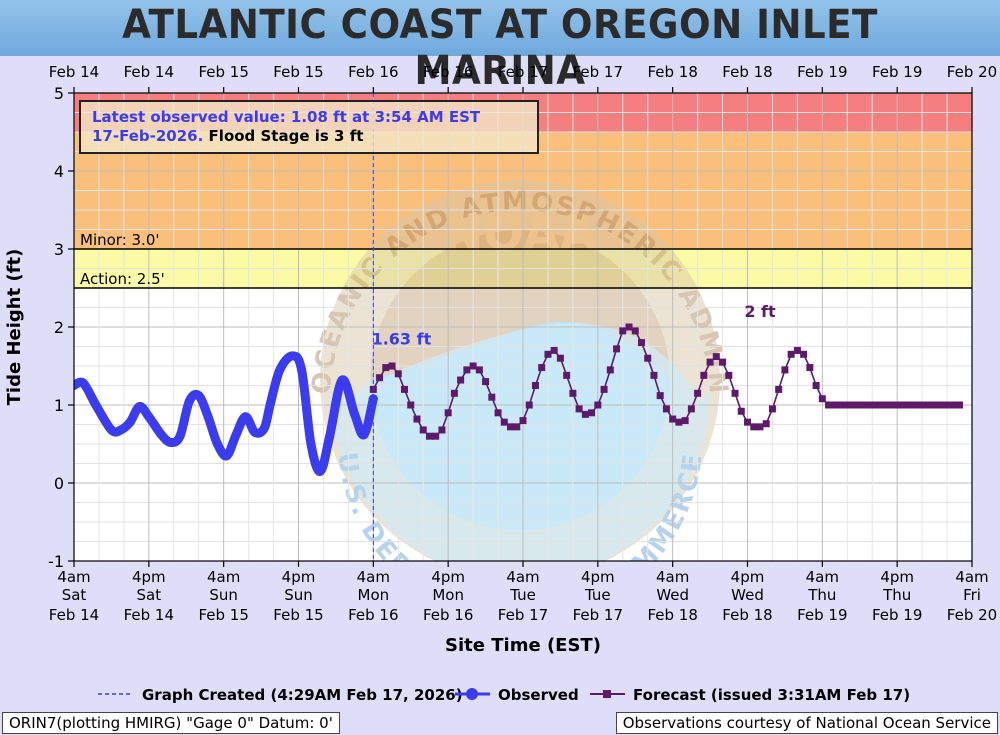  I want to click on x-tick-date: Feb 20, so click(972, 615).